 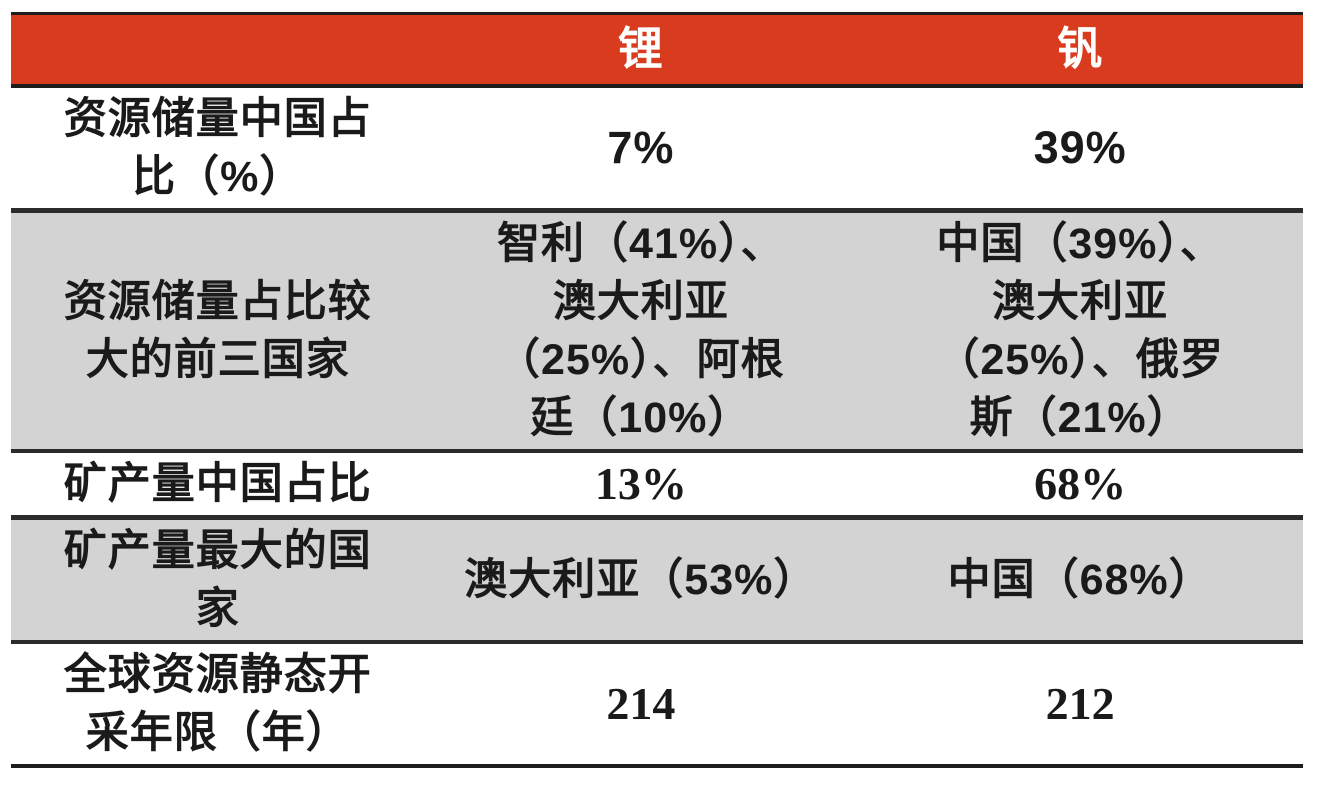 What do you see at coordinates (1080, 579) in the screenshot?
I see `vanadium-value: 中国（68%）` at bounding box center [1080, 579].